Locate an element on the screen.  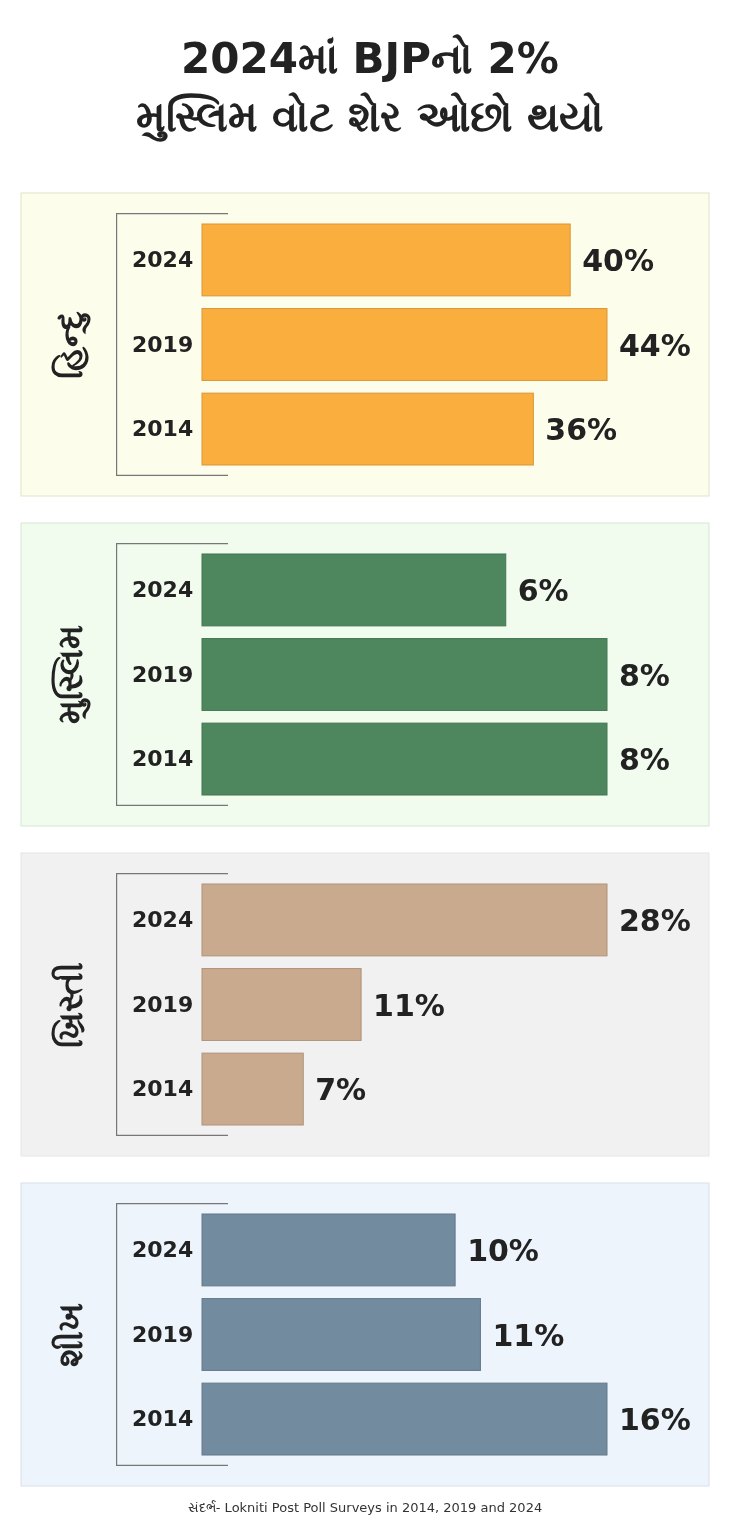
y-axis-title: મુસ્લિમ is located at coordinates (70, 674).